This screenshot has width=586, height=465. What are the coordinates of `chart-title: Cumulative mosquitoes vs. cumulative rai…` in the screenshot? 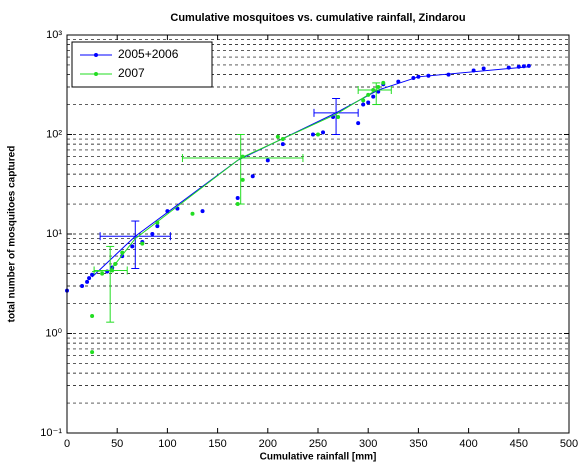 It's located at (317, 18).